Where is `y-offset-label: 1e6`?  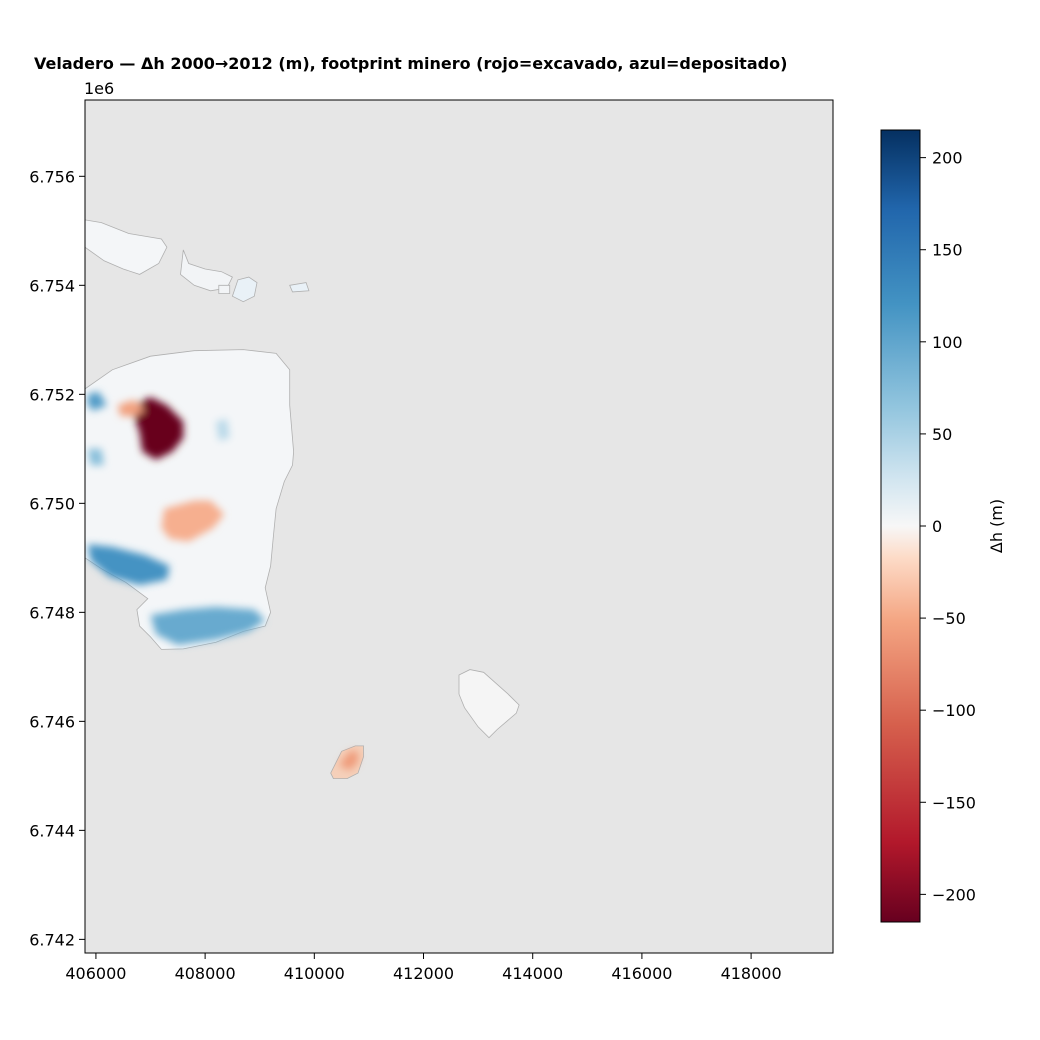
y-offset-label: 1e6 is located at coordinates (99, 88).